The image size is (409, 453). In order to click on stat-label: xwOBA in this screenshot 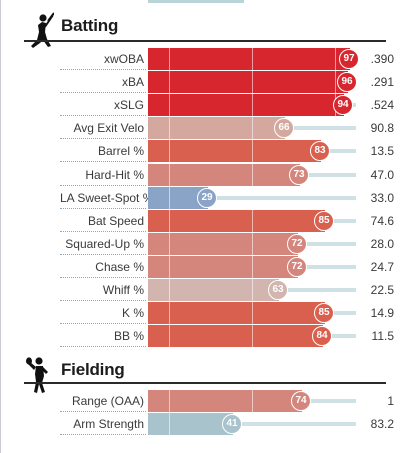, I will do `click(123, 59)`.